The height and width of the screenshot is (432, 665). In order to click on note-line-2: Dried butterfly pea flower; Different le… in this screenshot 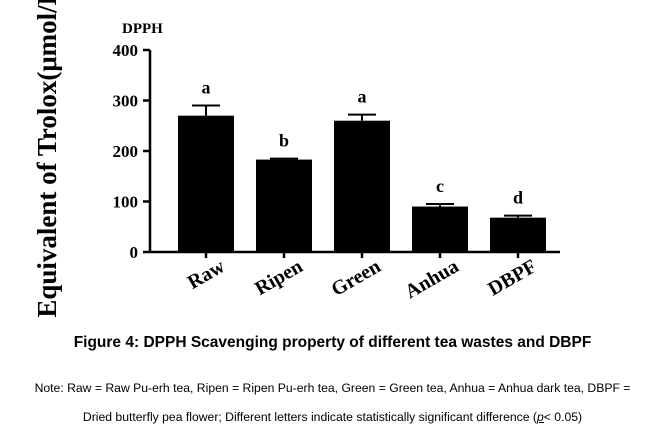, I will do `click(332, 417)`.